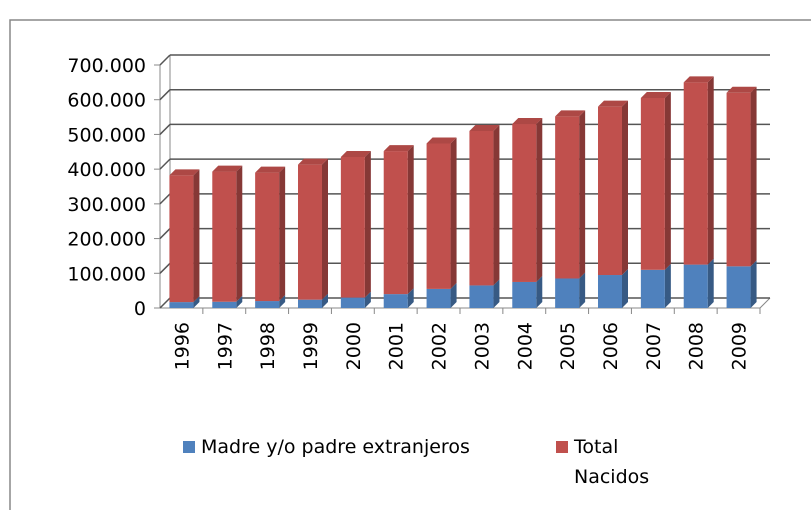 This screenshot has height=510, width=811. Describe the element at coordinates (106, 274) in the screenshot. I see `y-tick-label: 100.000` at that location.